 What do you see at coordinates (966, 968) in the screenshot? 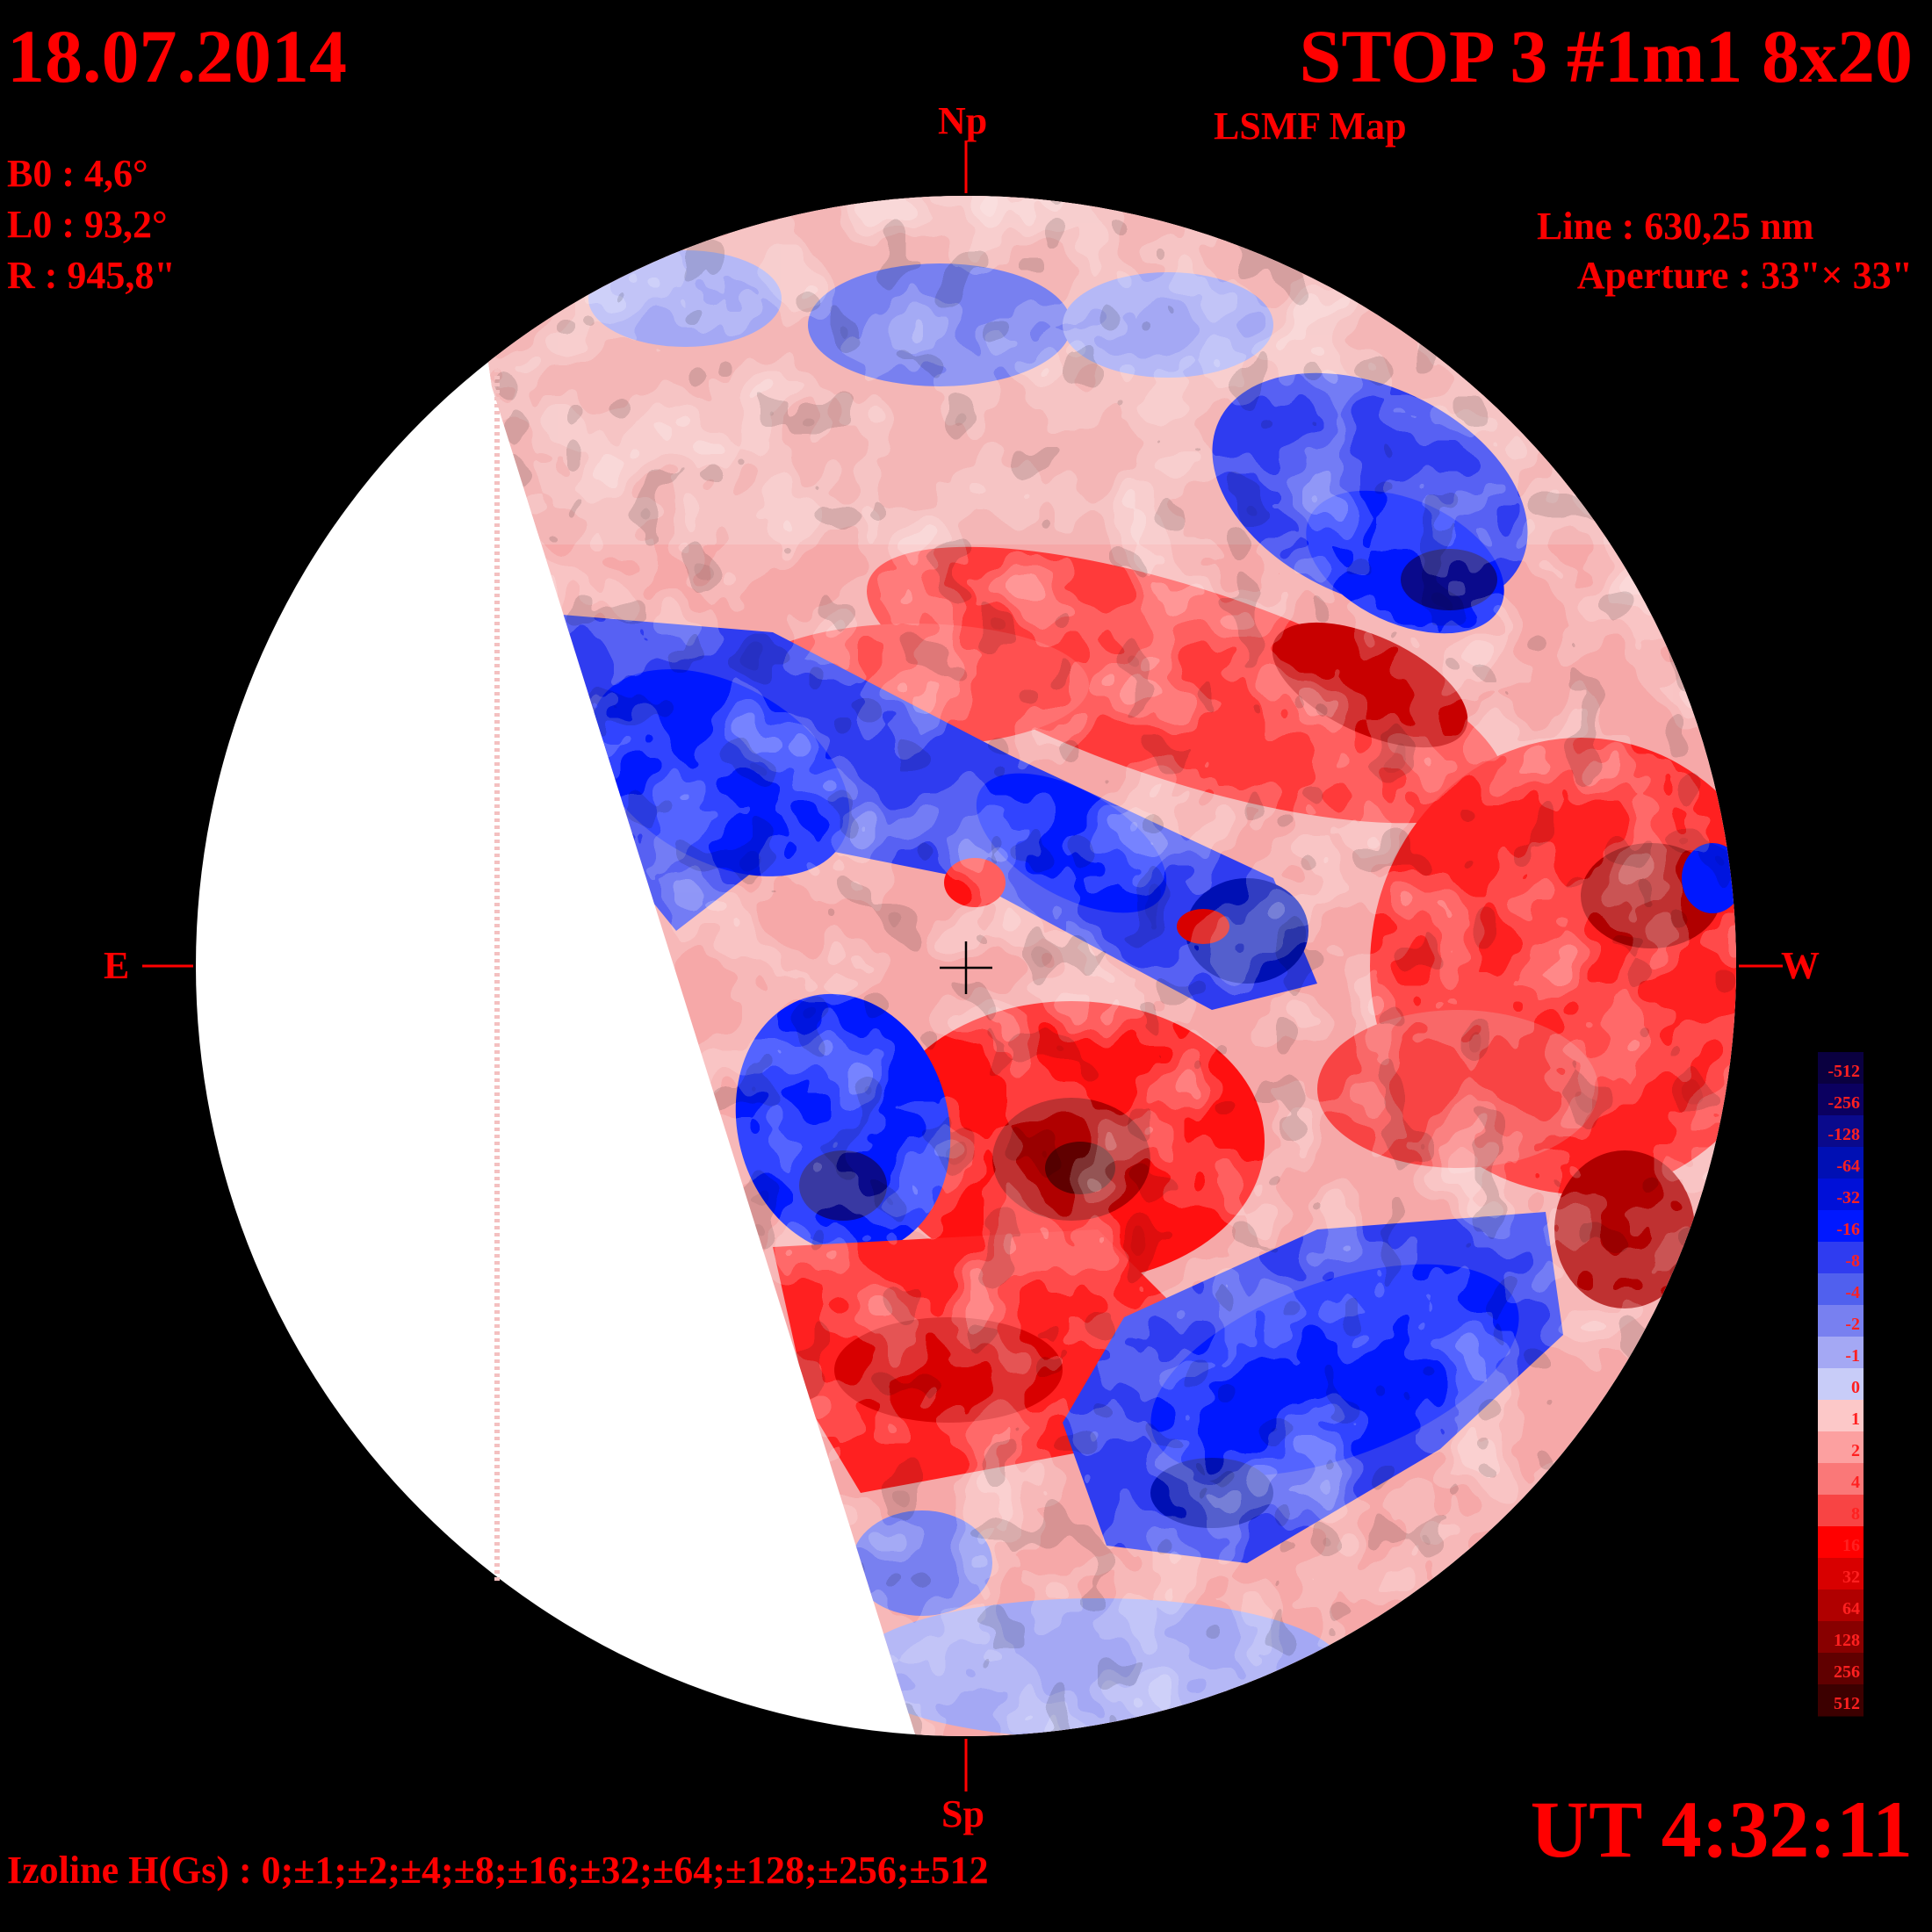
I see `center-cross` at bounding box center [966, 968].